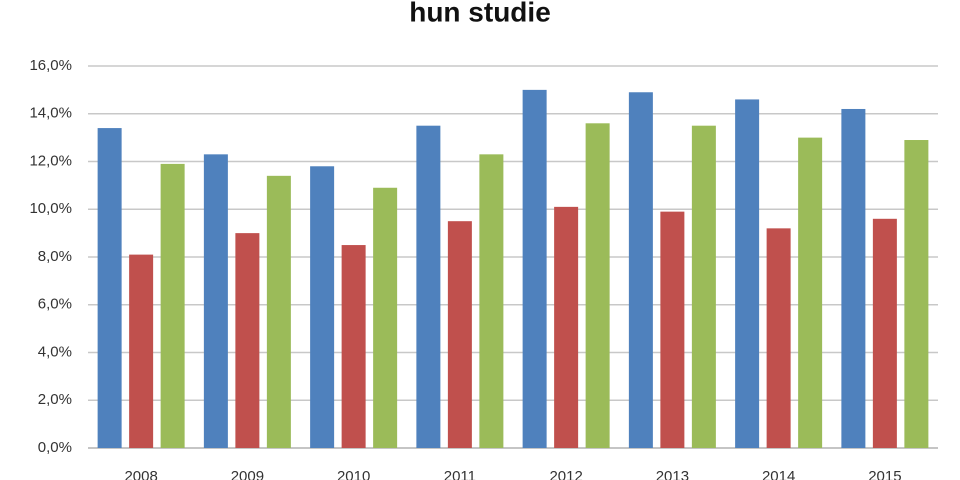  What do you see at coordinates (50, 113) in the screenshot?
I see `y-tick-label: 14,0%` at bounding box center [50, 113].